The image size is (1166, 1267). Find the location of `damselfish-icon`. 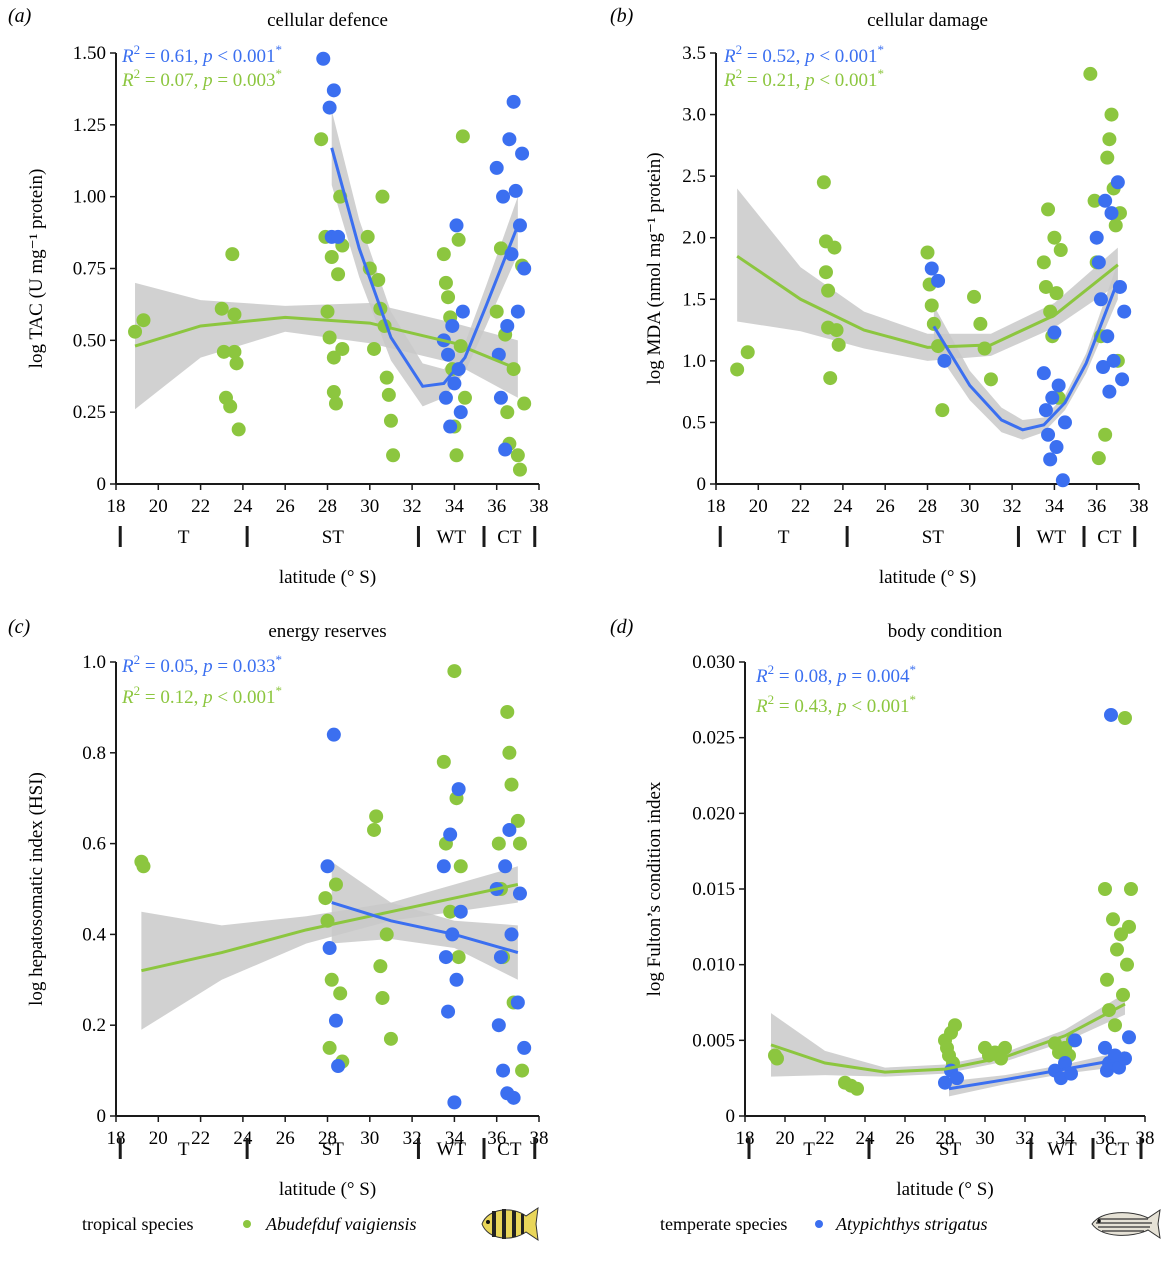

damselfish-icon is located at coordinates (510, 1224).